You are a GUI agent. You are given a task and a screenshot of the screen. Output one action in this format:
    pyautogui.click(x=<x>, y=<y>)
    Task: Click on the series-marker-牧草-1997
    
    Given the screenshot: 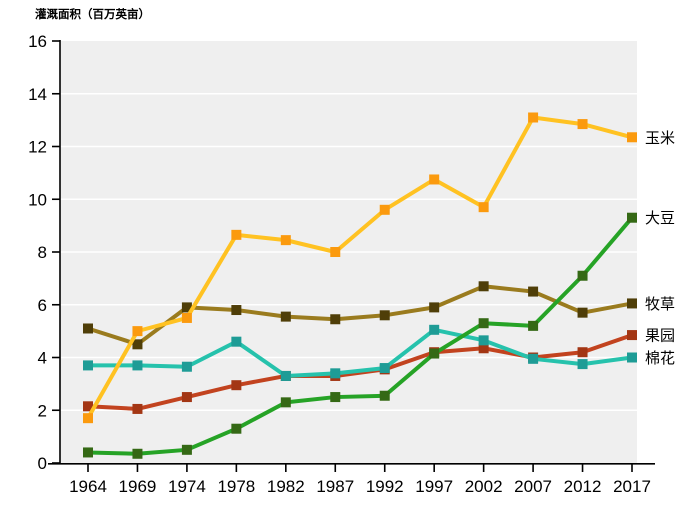 What is the action you would take?
    pyautogui.click(x=434, y=307)
    